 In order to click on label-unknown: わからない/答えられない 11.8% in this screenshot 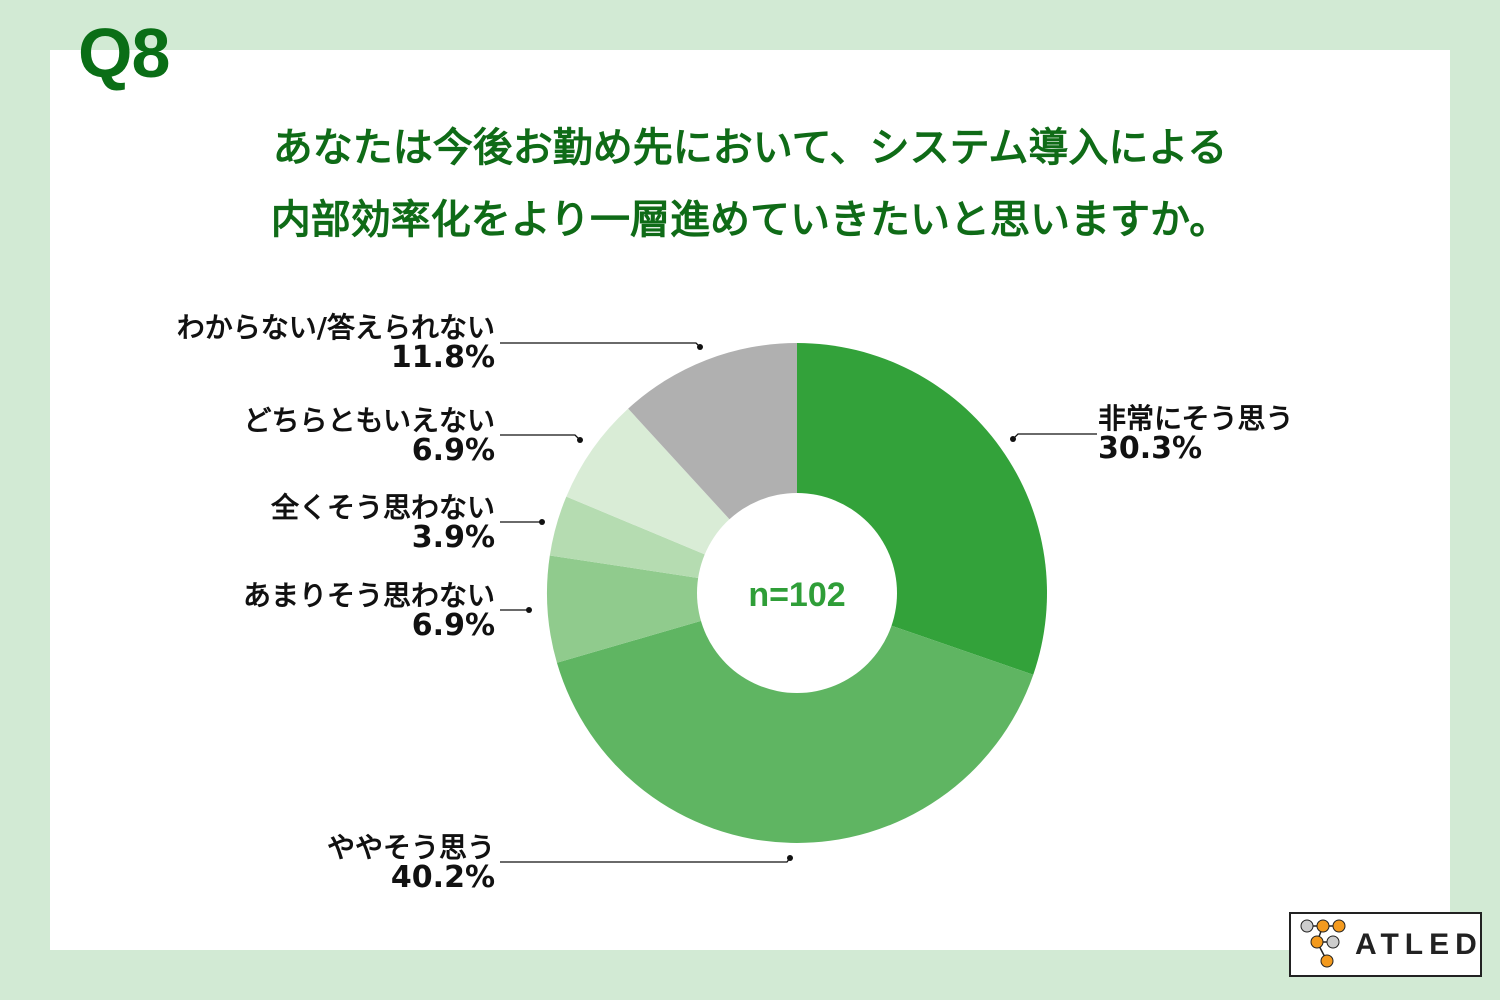, I will do `click(336, 343)`.